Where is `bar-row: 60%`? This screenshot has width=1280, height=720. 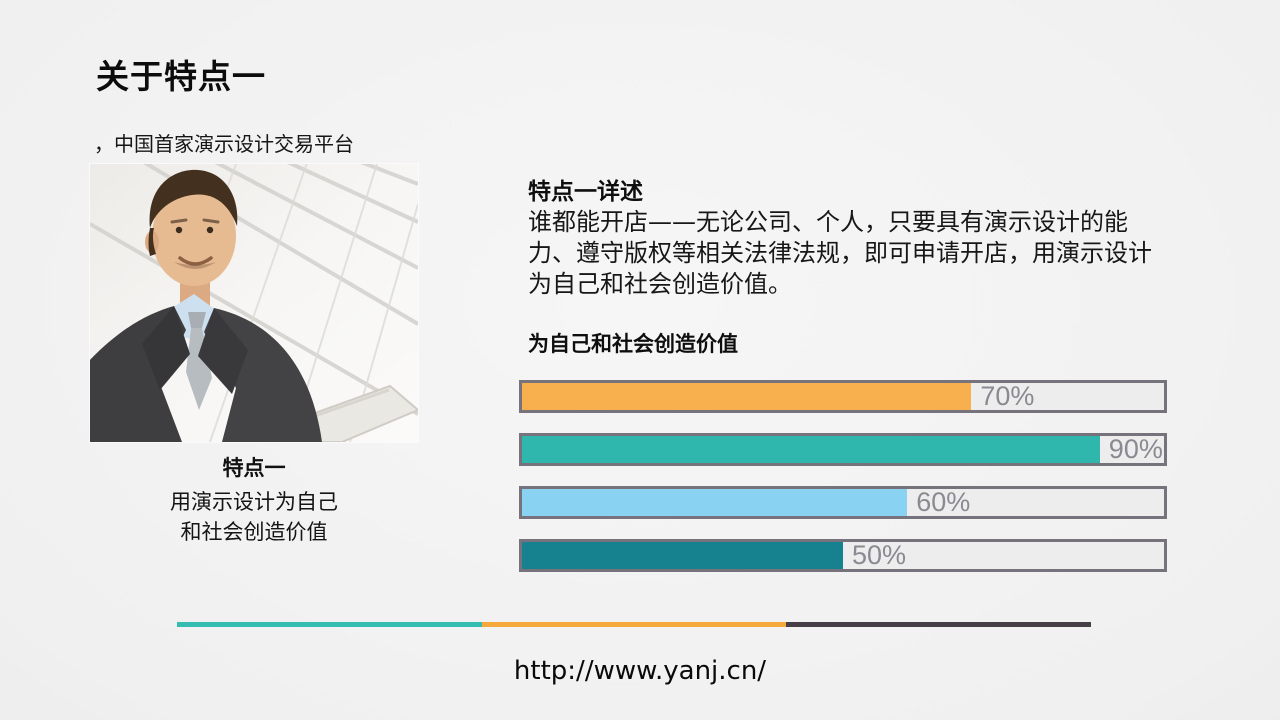
bar-row: 60% is located at coordinates (843, 502).